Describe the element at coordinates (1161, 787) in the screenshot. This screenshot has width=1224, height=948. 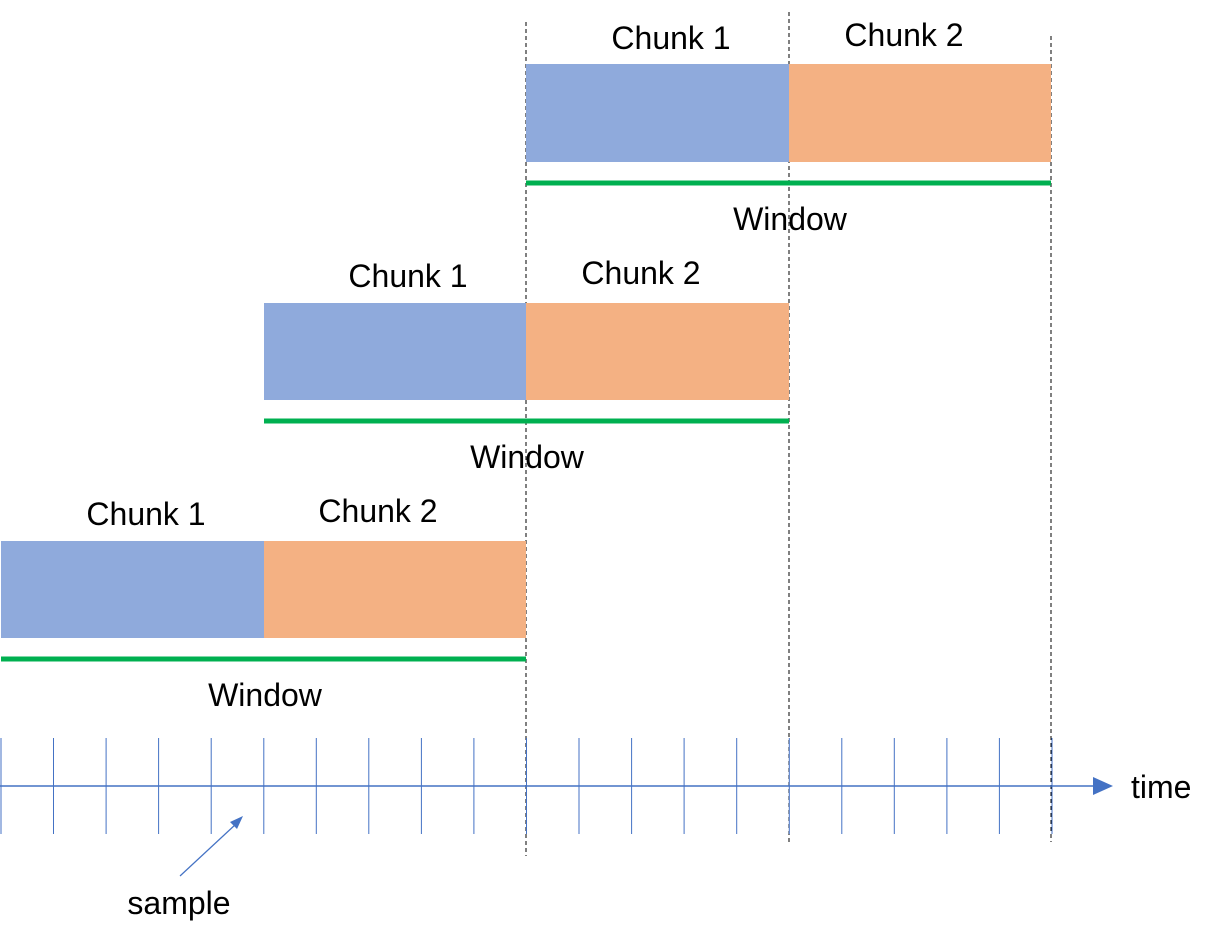
I see `time-axis-label: time` at that location.